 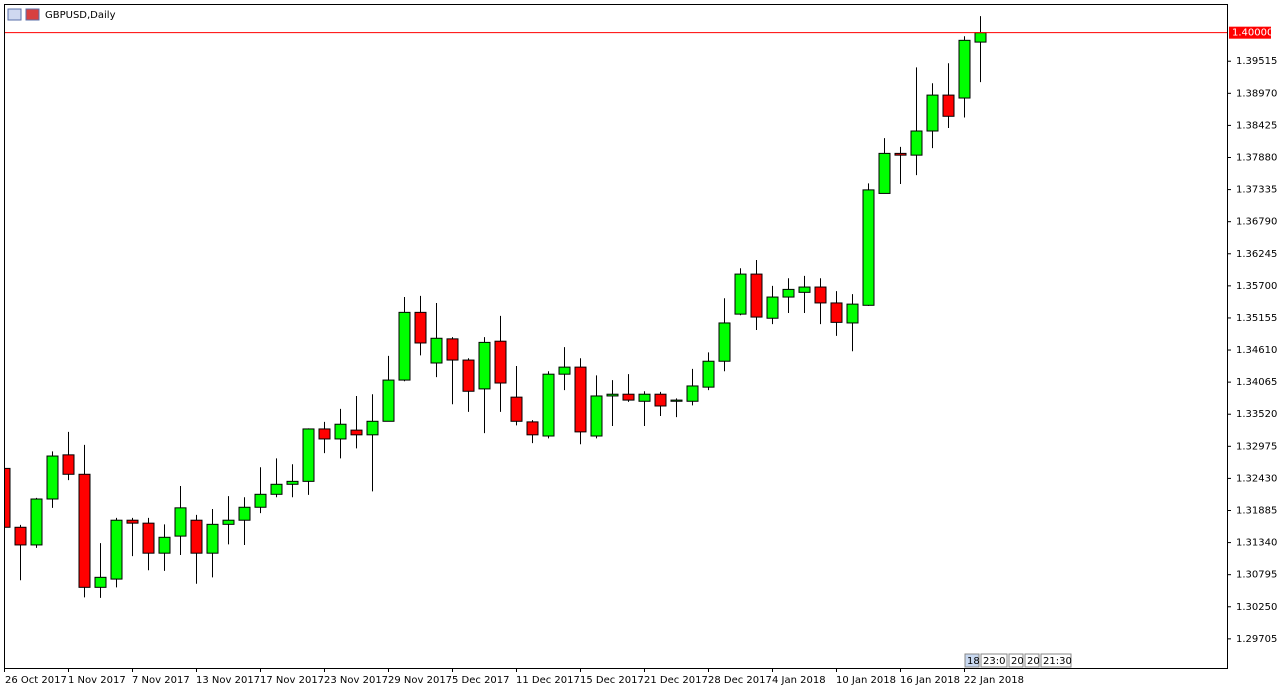 What do you see at coordinates (97, 680) in the screenshot?
I see `x-tick-label: 1 Nov 2017` at bounding box center [97, 680].